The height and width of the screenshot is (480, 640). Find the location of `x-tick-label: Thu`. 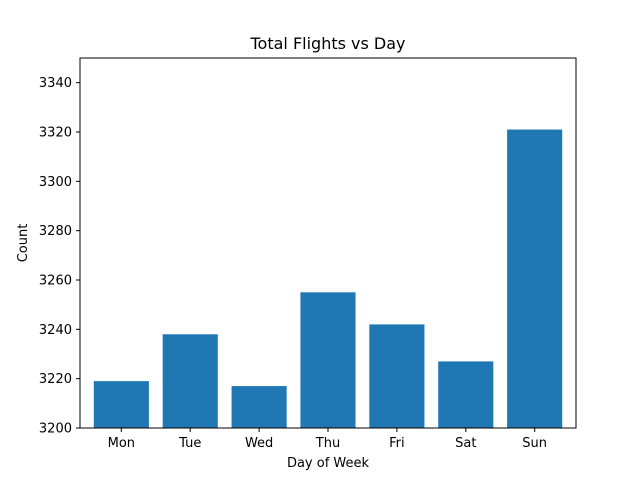

x-tick-label: Thu is located at coordinates (327, 443).